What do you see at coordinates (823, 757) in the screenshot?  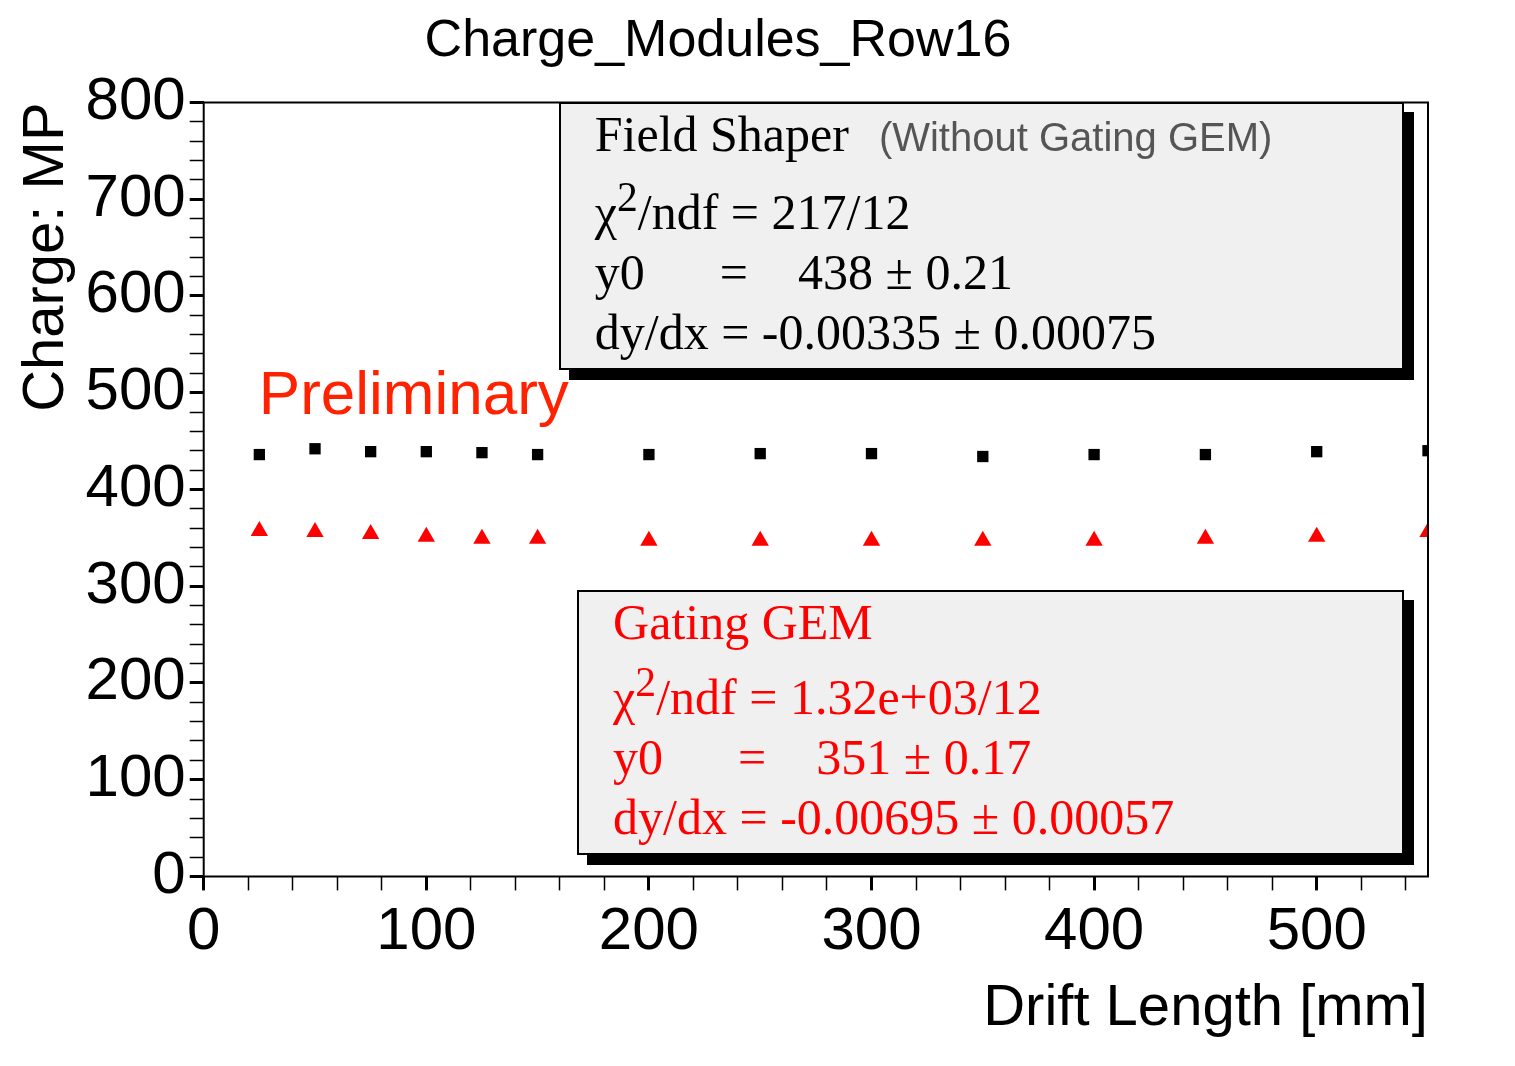 I see `annotation: y0 = 351 ± 0.17` at bounding box center [823, 757].